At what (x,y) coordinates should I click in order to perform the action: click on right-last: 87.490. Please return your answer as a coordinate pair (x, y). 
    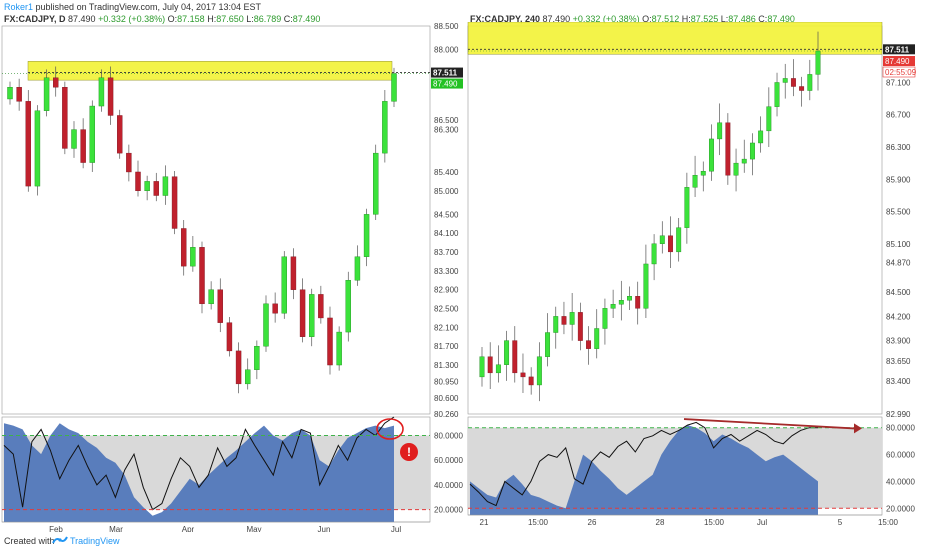
    Looking at the image, I should click on (556, 19).